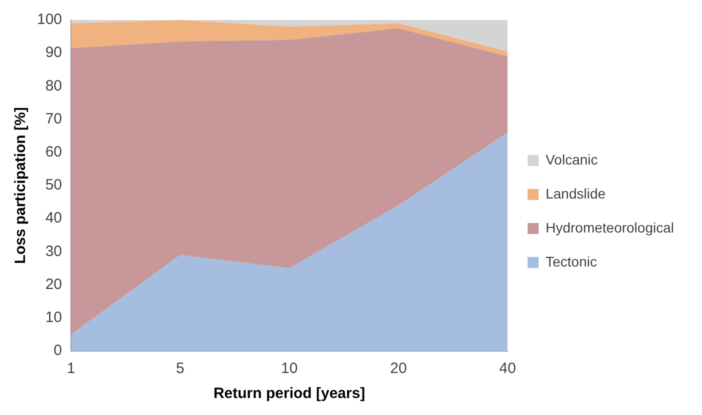 This screenshot has width=702, height=415. I want to click on y-tick-label: 0, so click(58, 351).